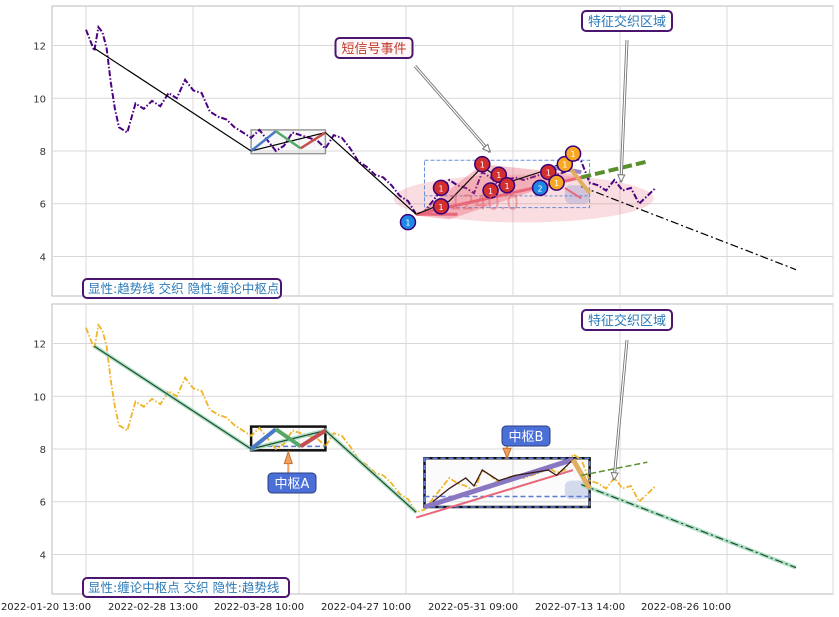 This screenshot has width=839, height=617. Describe the element at coordinates (580, 607) in the screenshot. I see `x-tick-label: 2022-07-13 14:00` at that location.